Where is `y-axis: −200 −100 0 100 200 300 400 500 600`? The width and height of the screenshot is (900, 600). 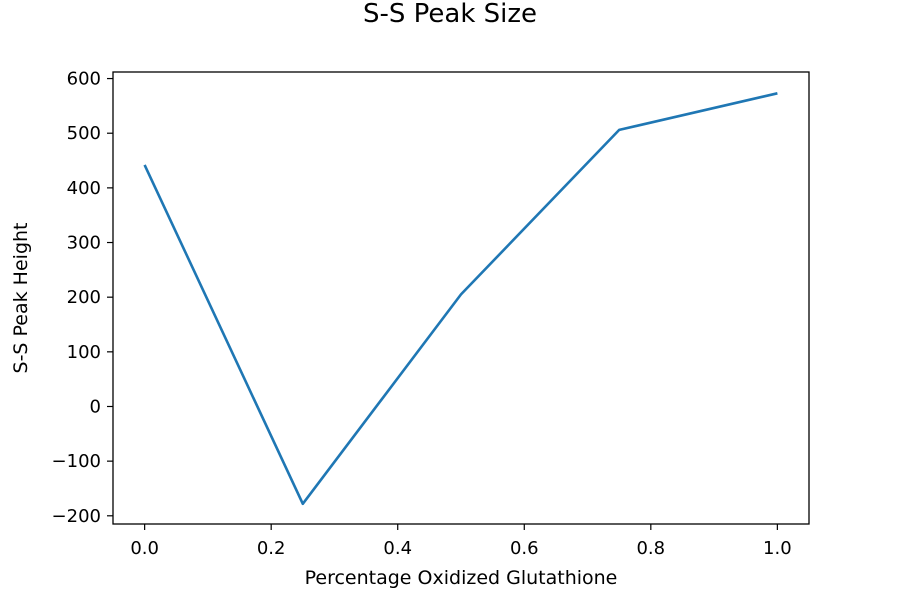 y-axis: −200 −100 0 100 200 300 400 500 600 is located at coordinates (82, 298).